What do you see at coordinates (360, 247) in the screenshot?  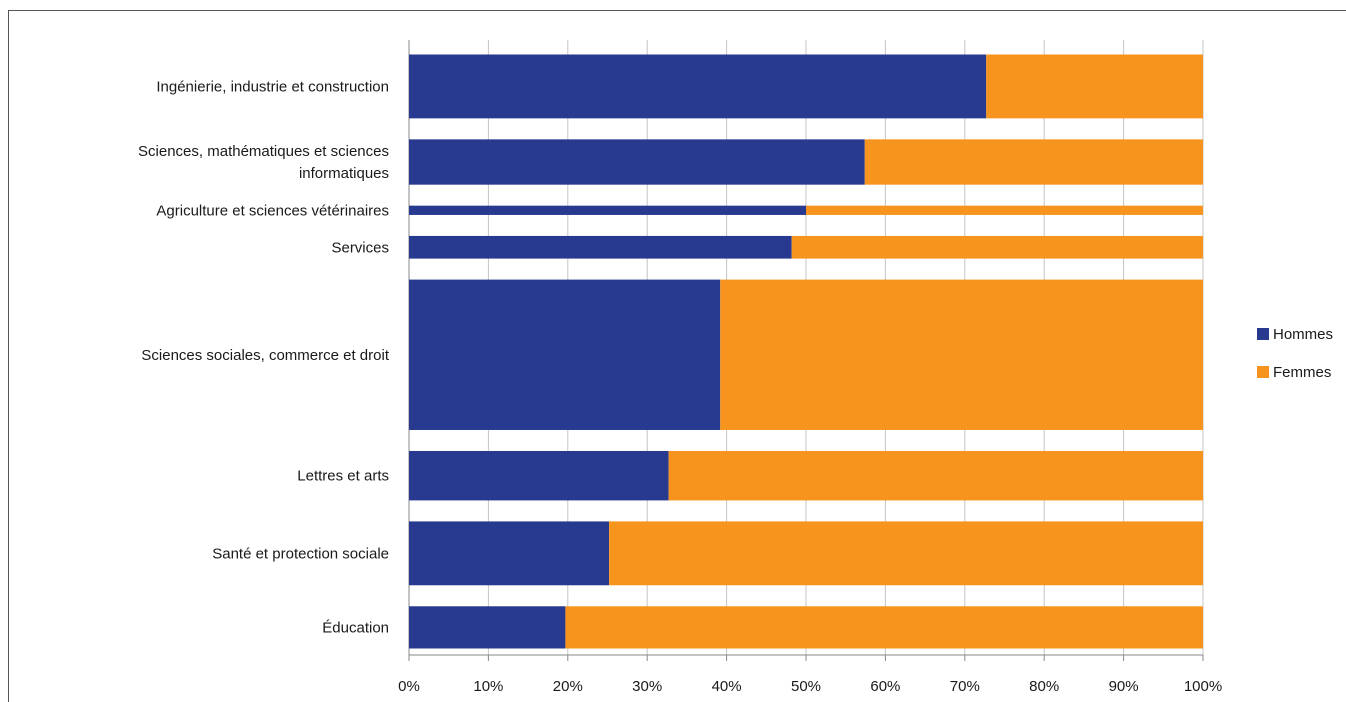 I see `category-label: Services` at bounding box center [360, 247].